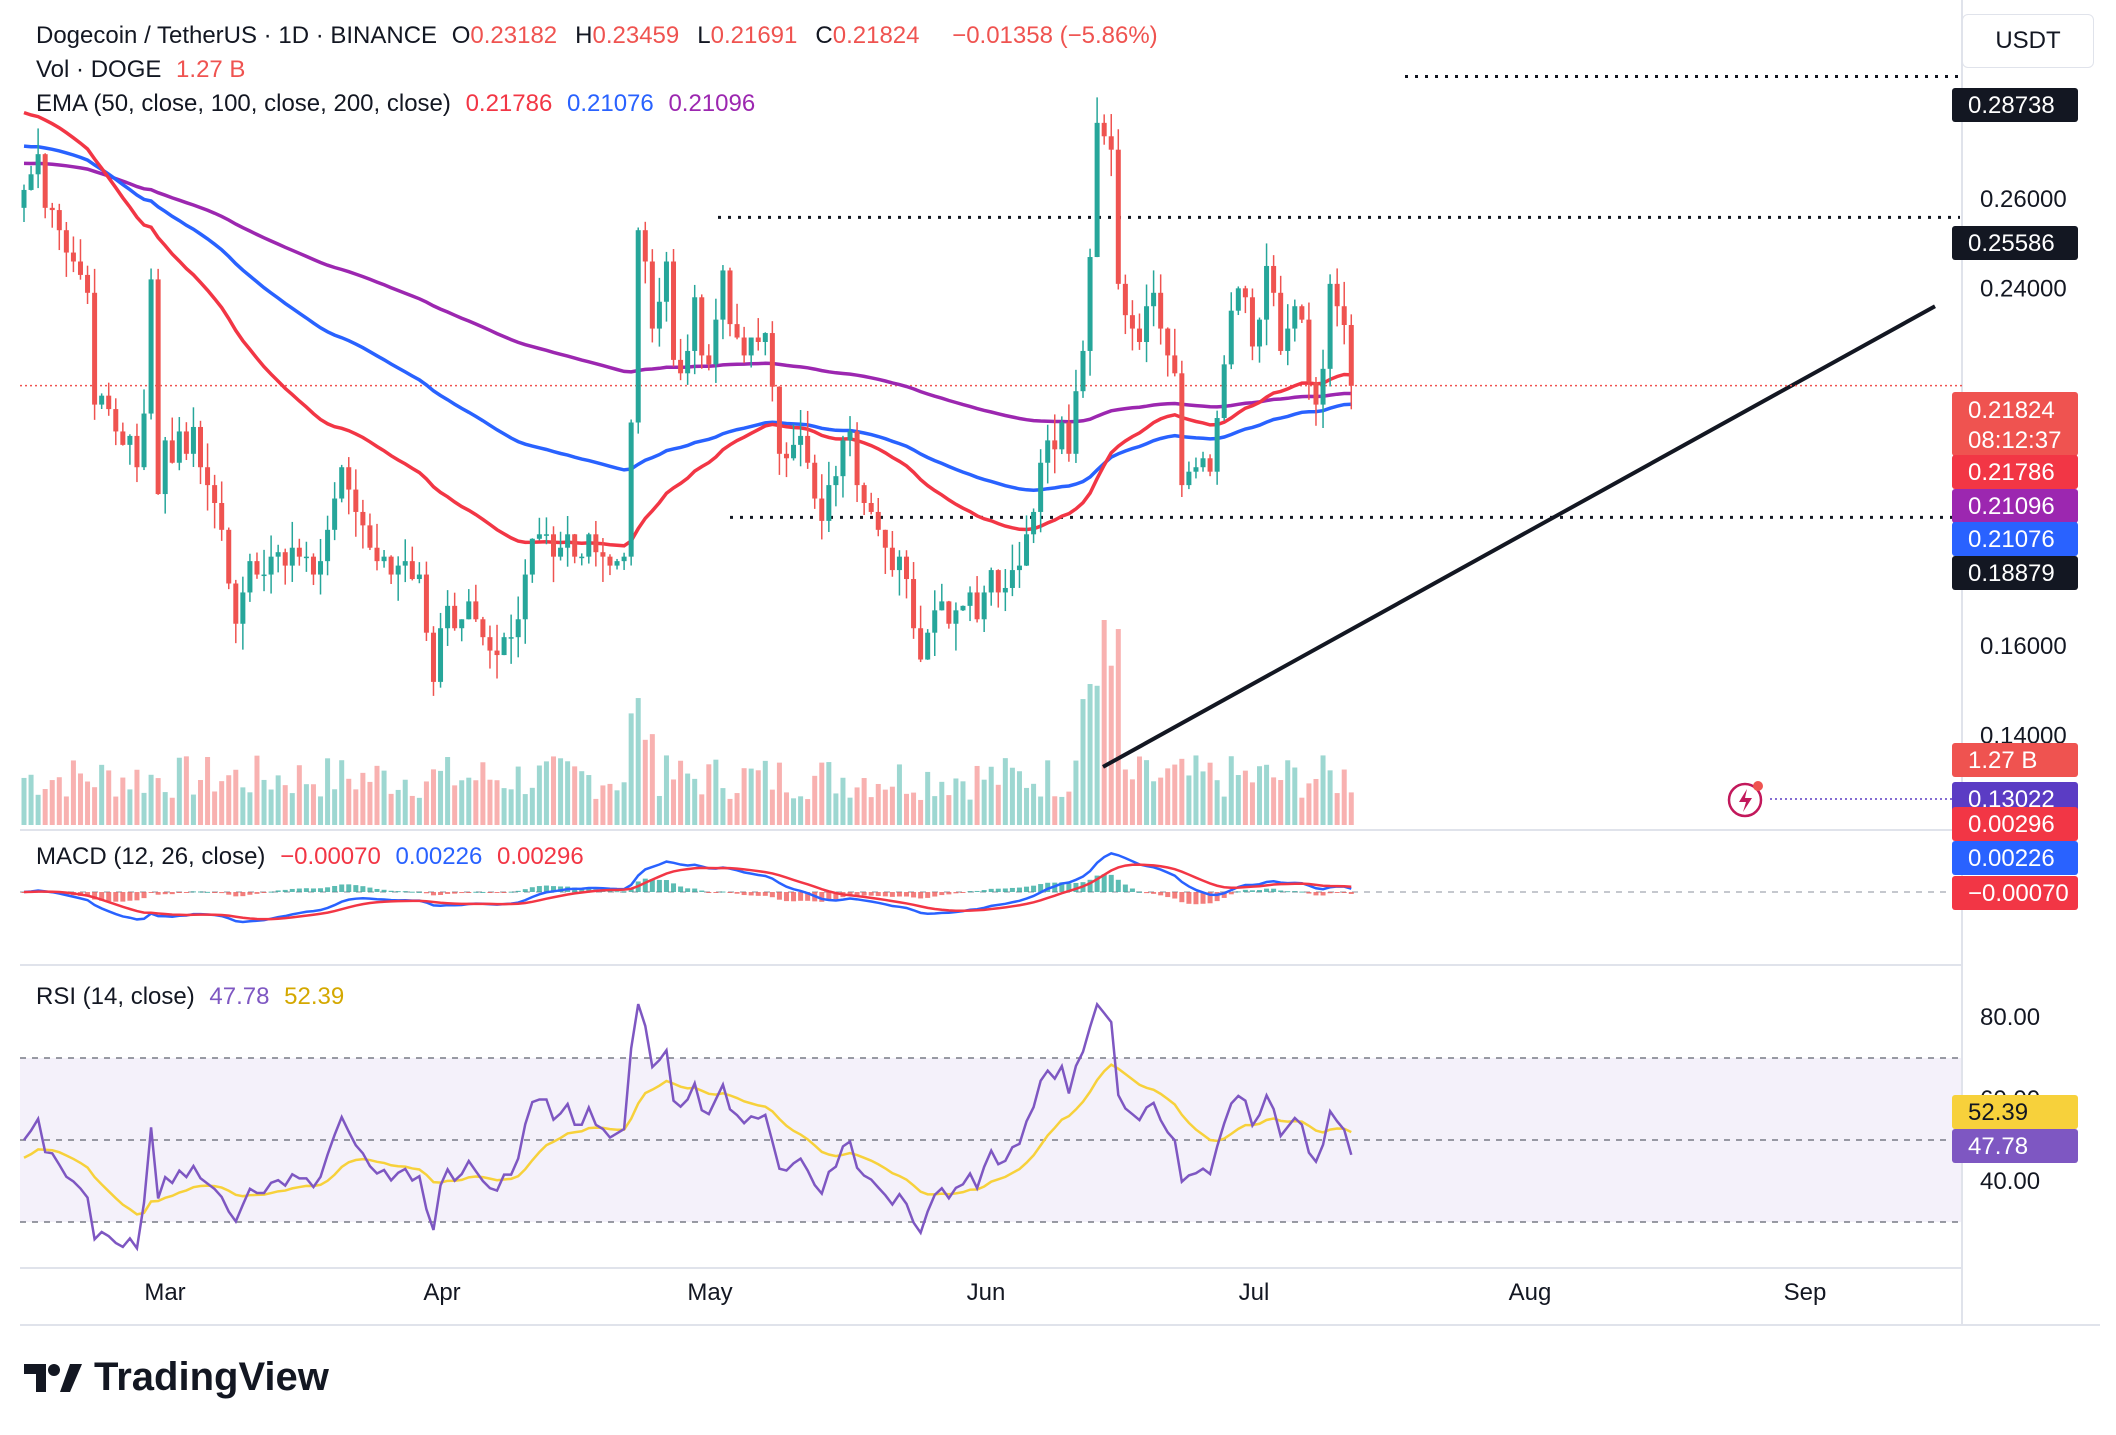  What do you see at coordinates (2015, 105) in the screenshot?
I see `badge-resist-top-bg` at bounding box center [2015, 105].